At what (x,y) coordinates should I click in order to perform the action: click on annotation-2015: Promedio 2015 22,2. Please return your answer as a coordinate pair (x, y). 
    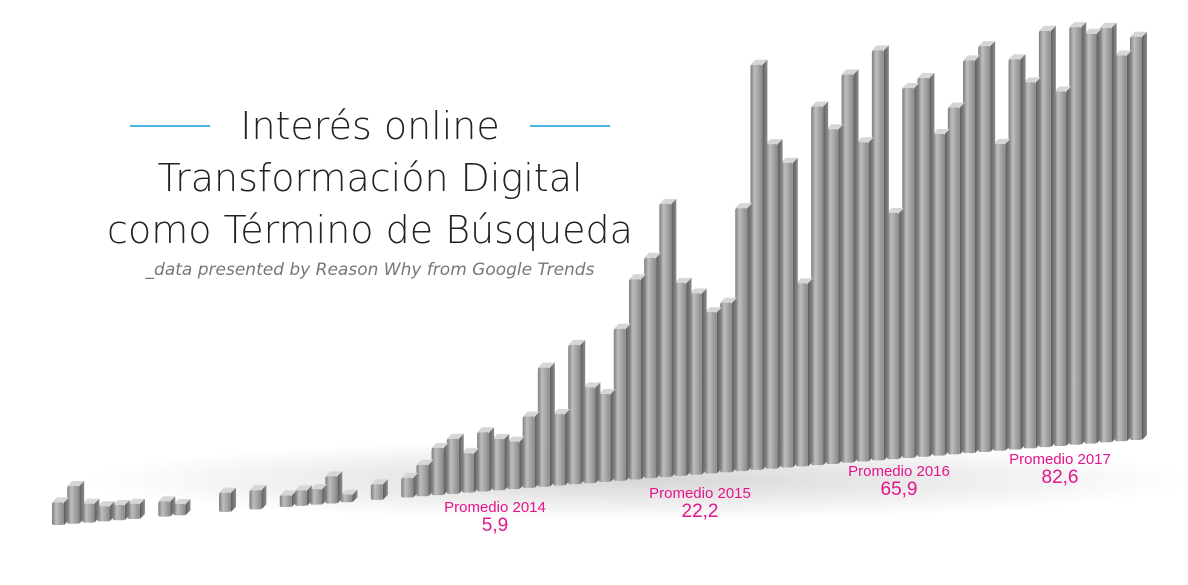
    Looking at the image, I should click on (700, 504).